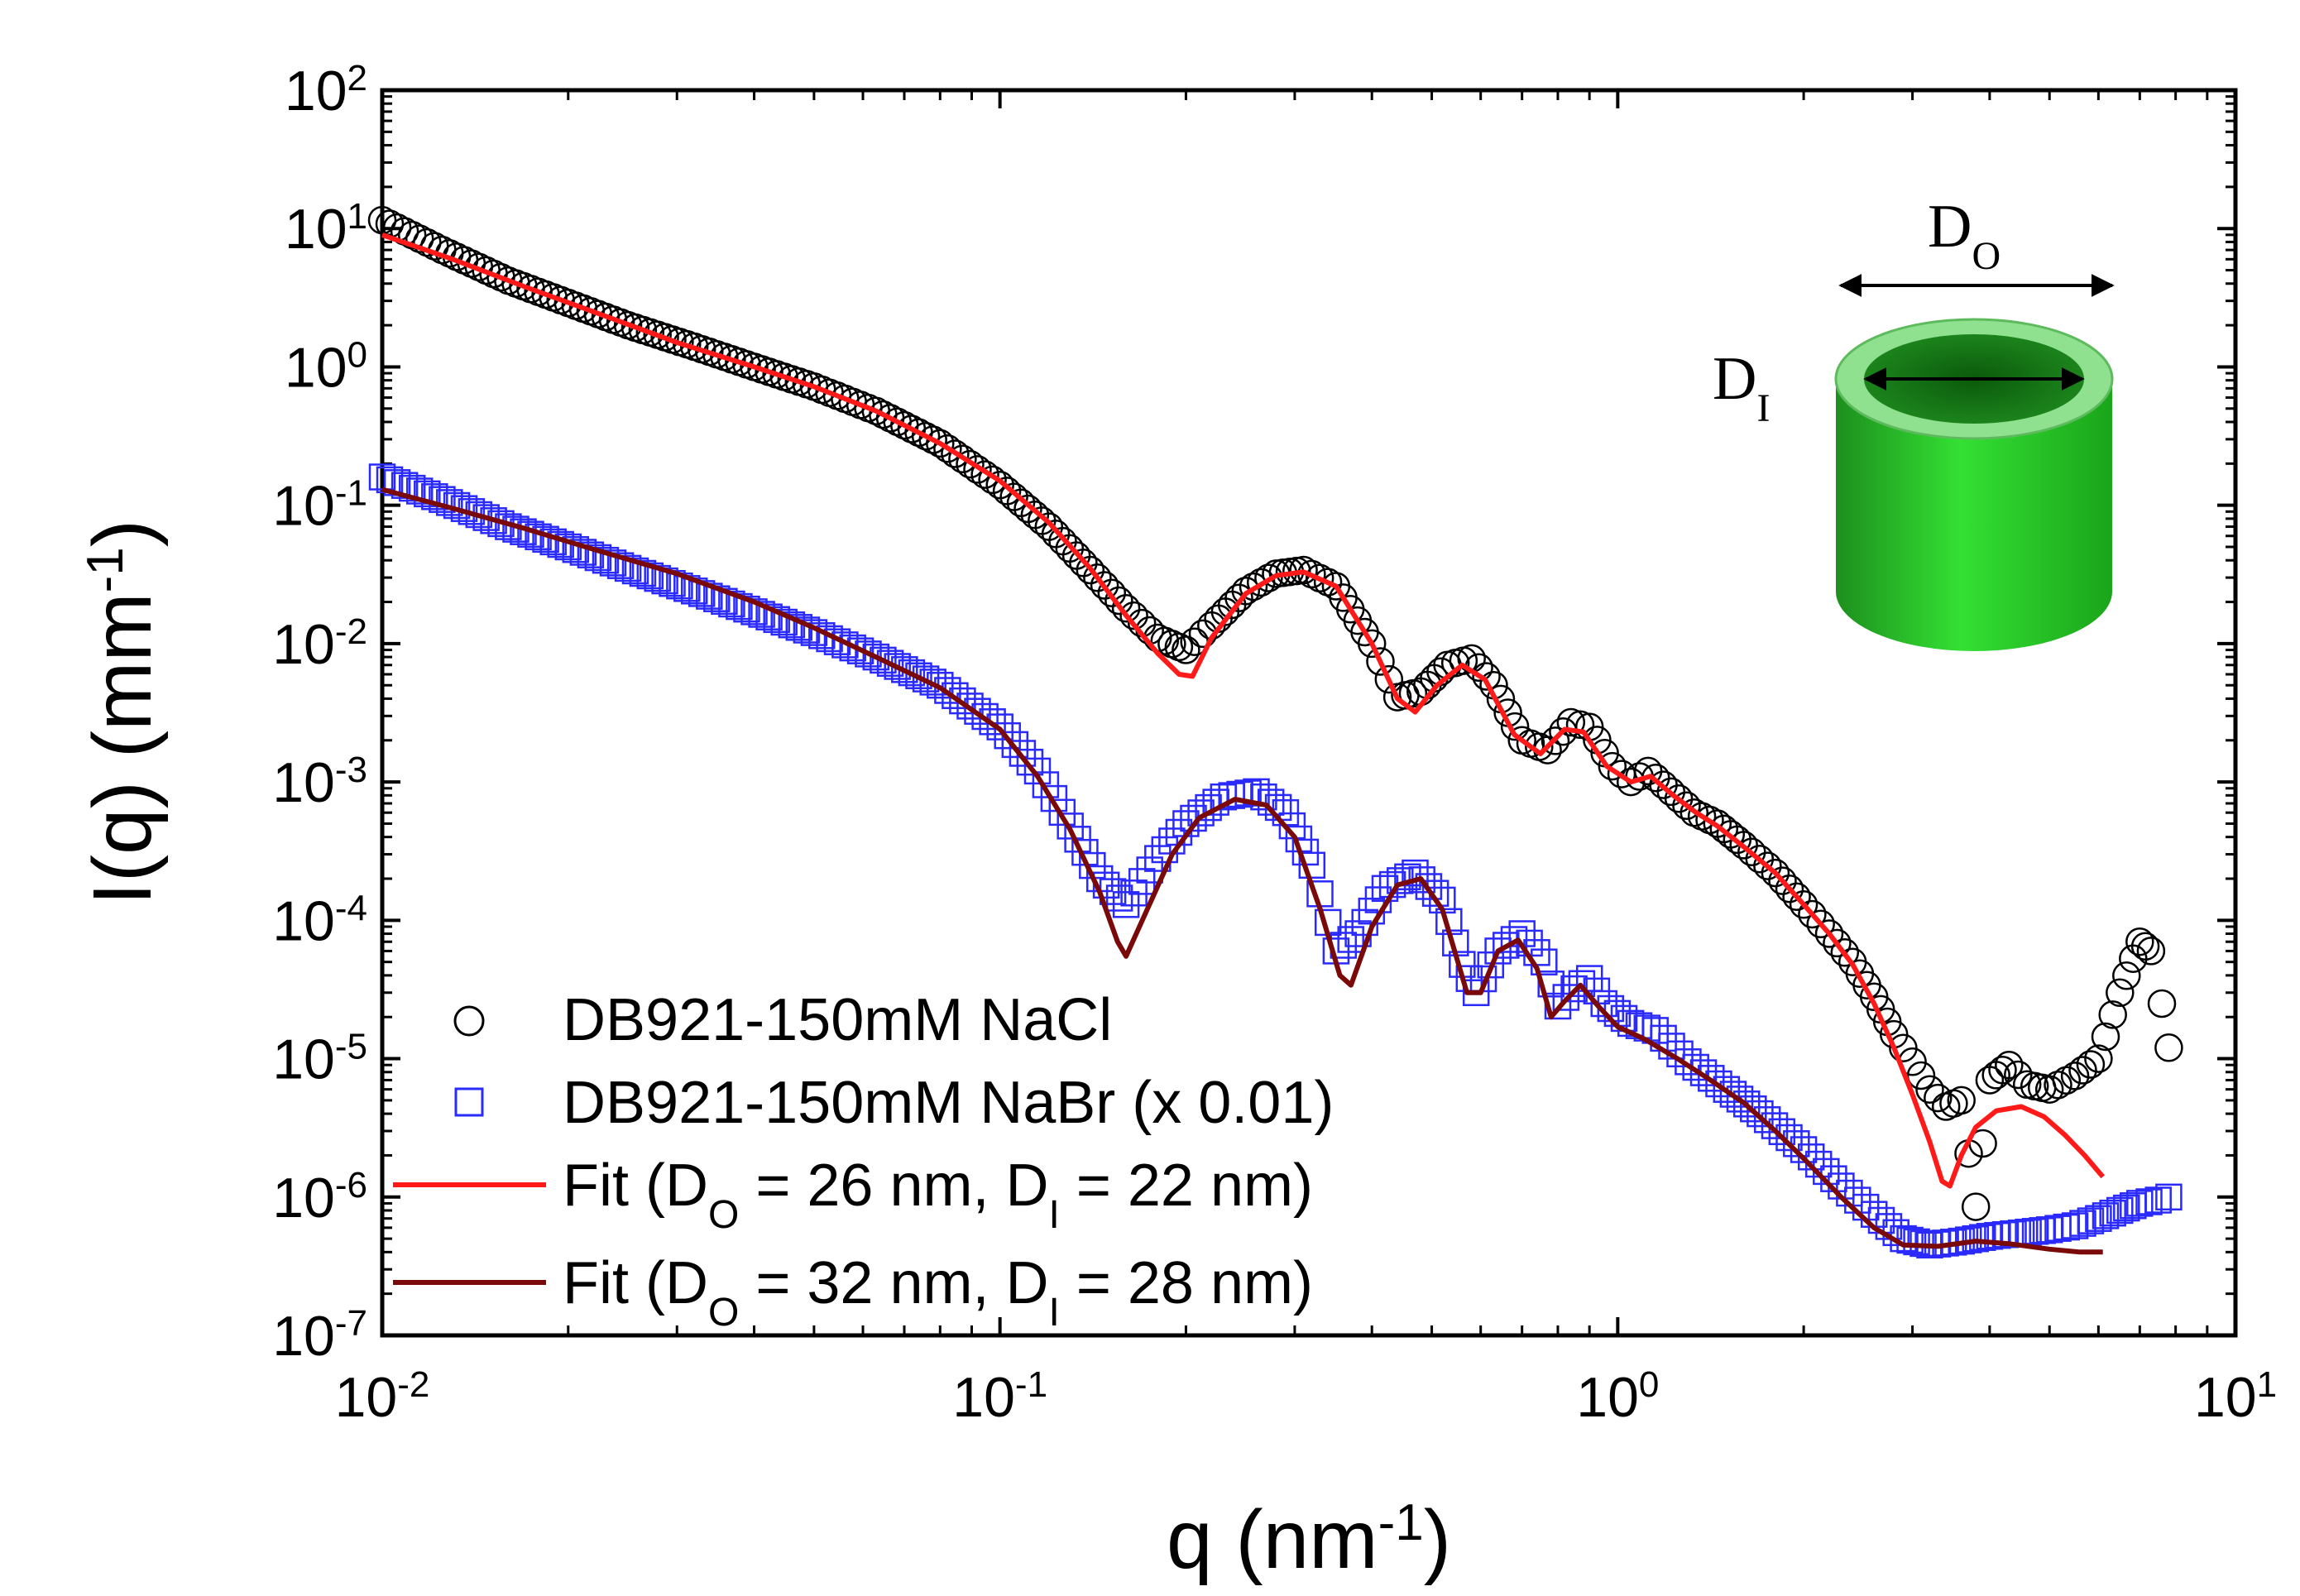 This screenshot has height=1596, width=2300. What do you see at coordinates (948, 1103) in the screenshot?
I see `legend-label-nabr: DB921-150mM NaBr (x 0.01)` at bounding box center [948, 1103].